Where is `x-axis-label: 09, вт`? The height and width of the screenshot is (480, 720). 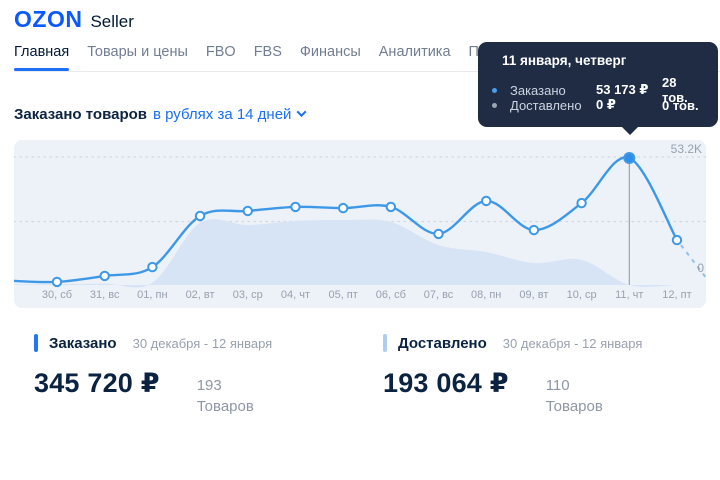
x-axis-label: 09, вт is located at coordinates (533, 295).